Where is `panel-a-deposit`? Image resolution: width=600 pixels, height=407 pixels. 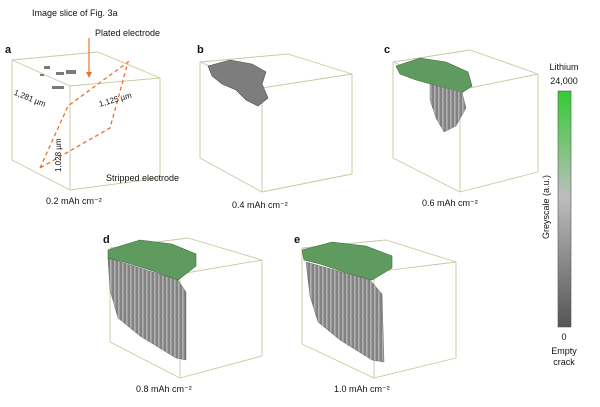 panel-a-deposit is located at coordinates (58, 77).